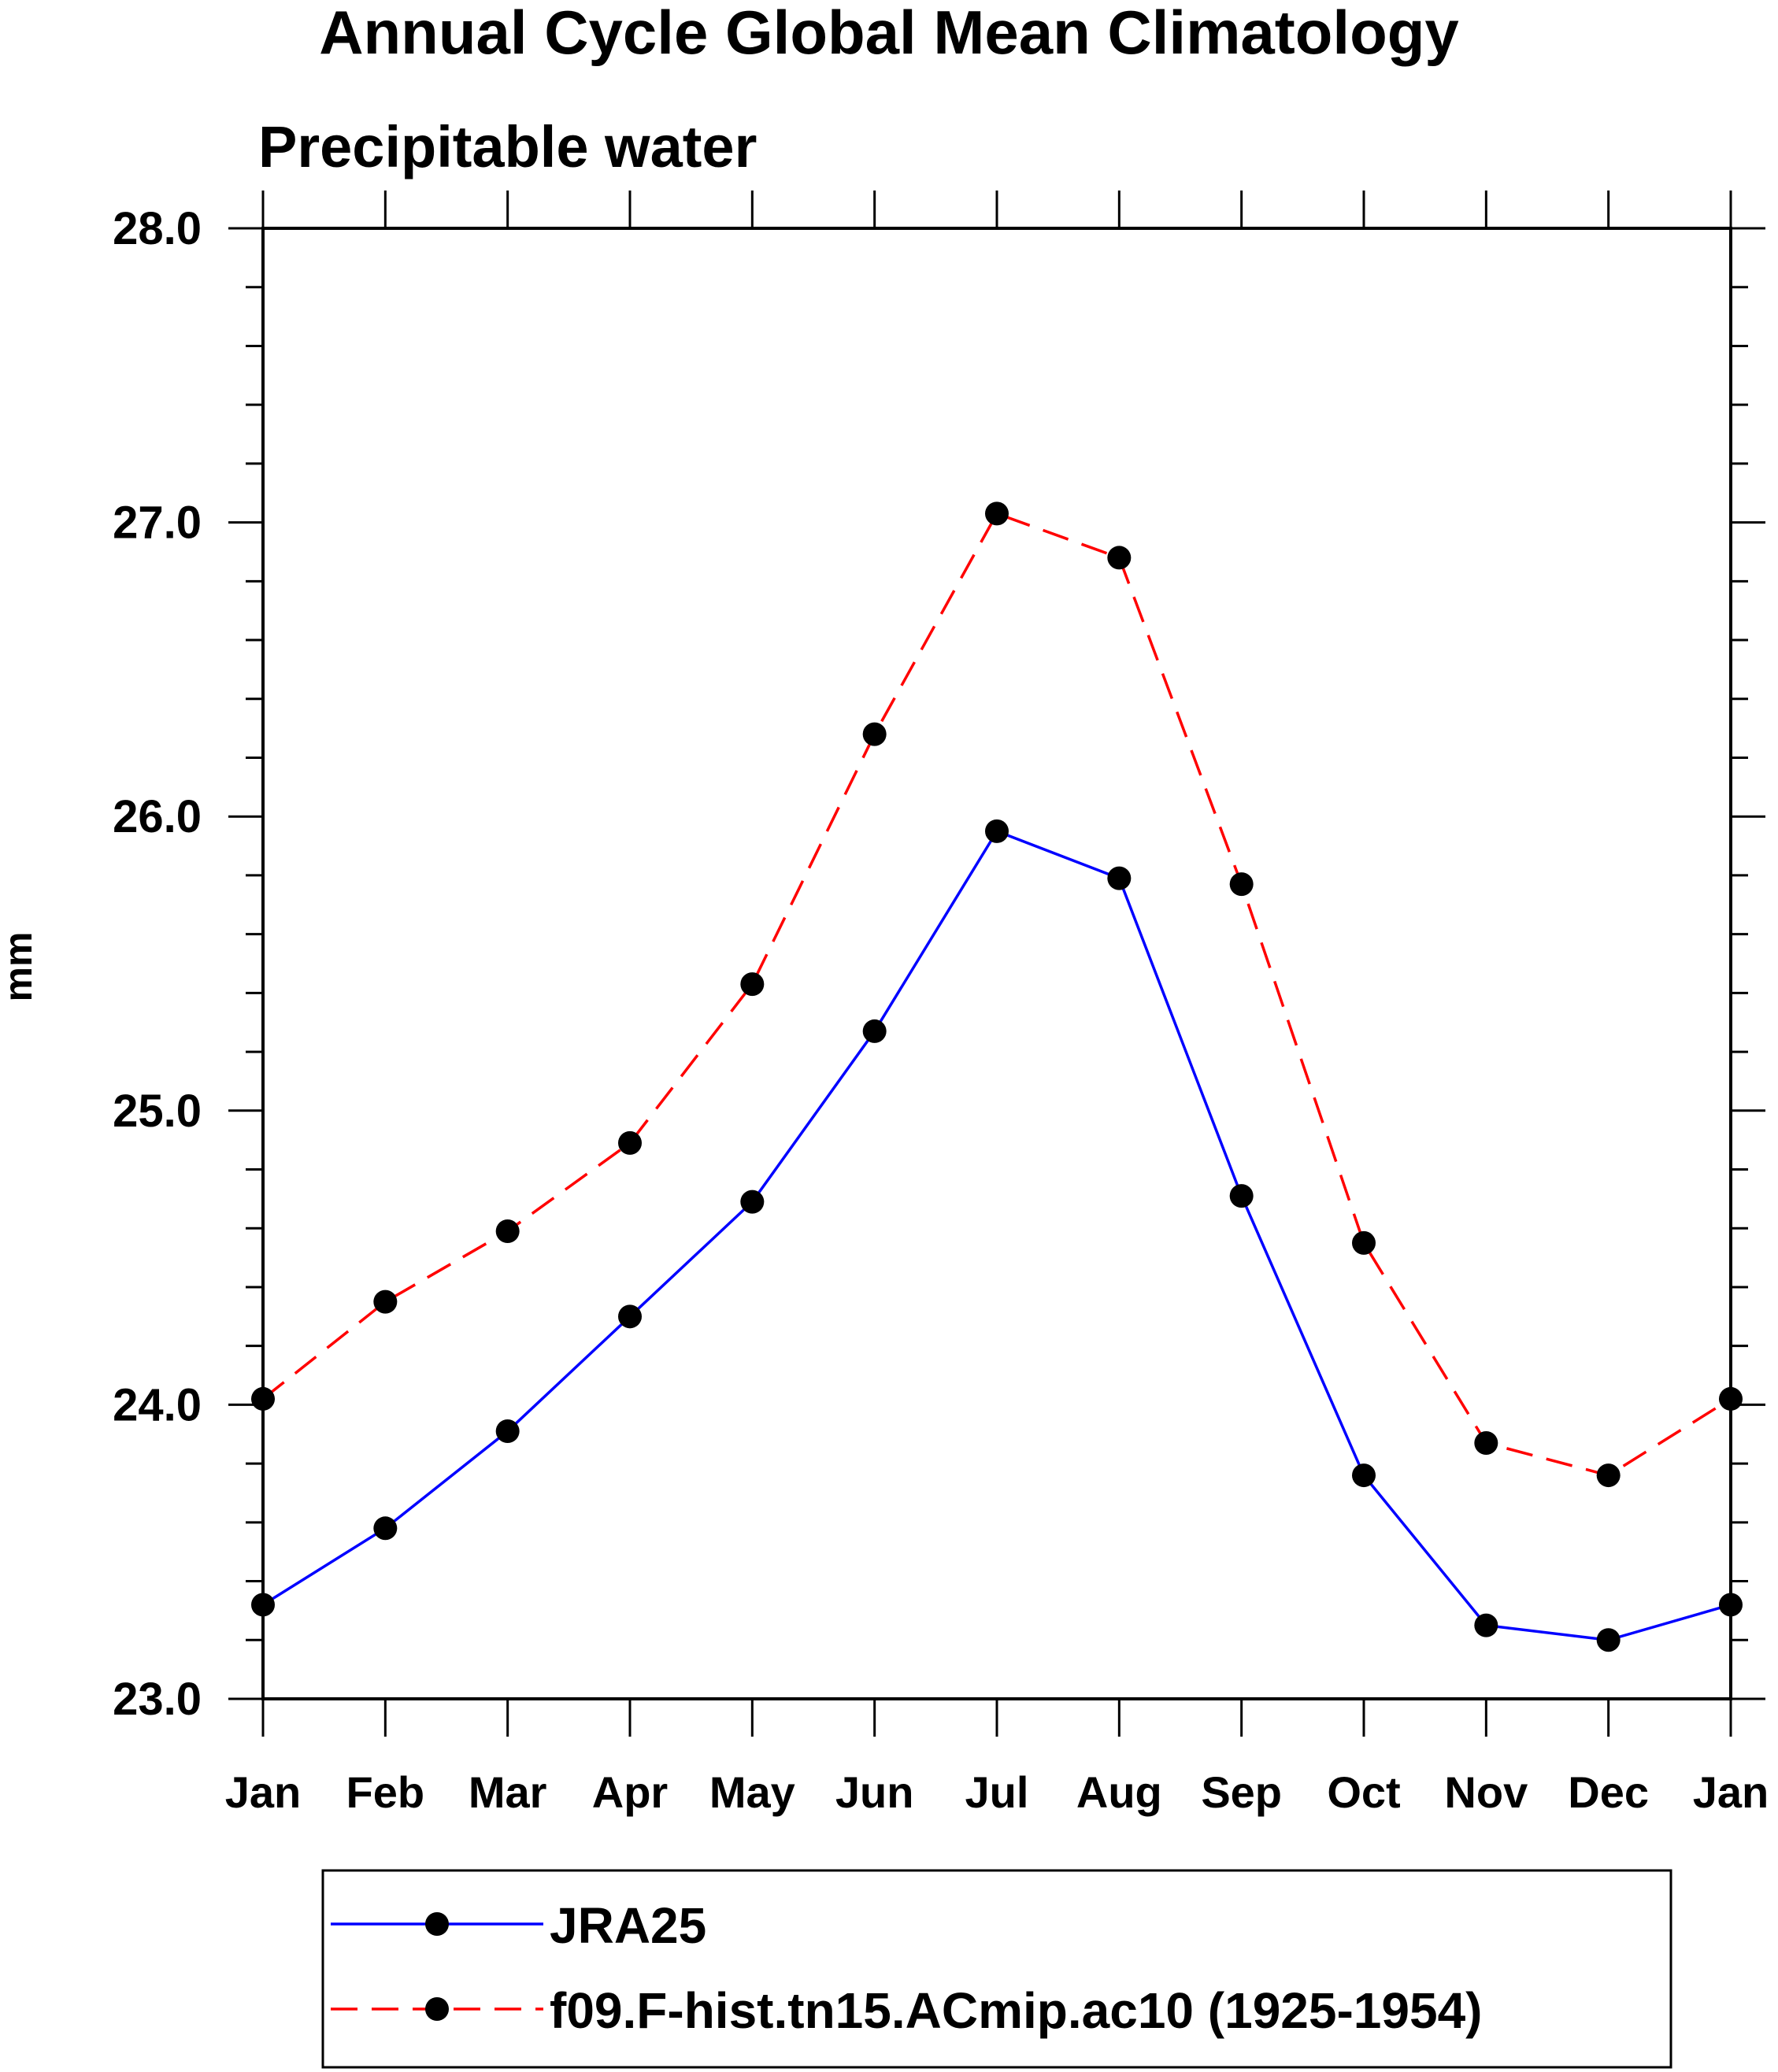 Image resolution: width=1778 pixels, height=2072 pixels. I want to click on x-tick-label: Mar, so click(508, 1792).